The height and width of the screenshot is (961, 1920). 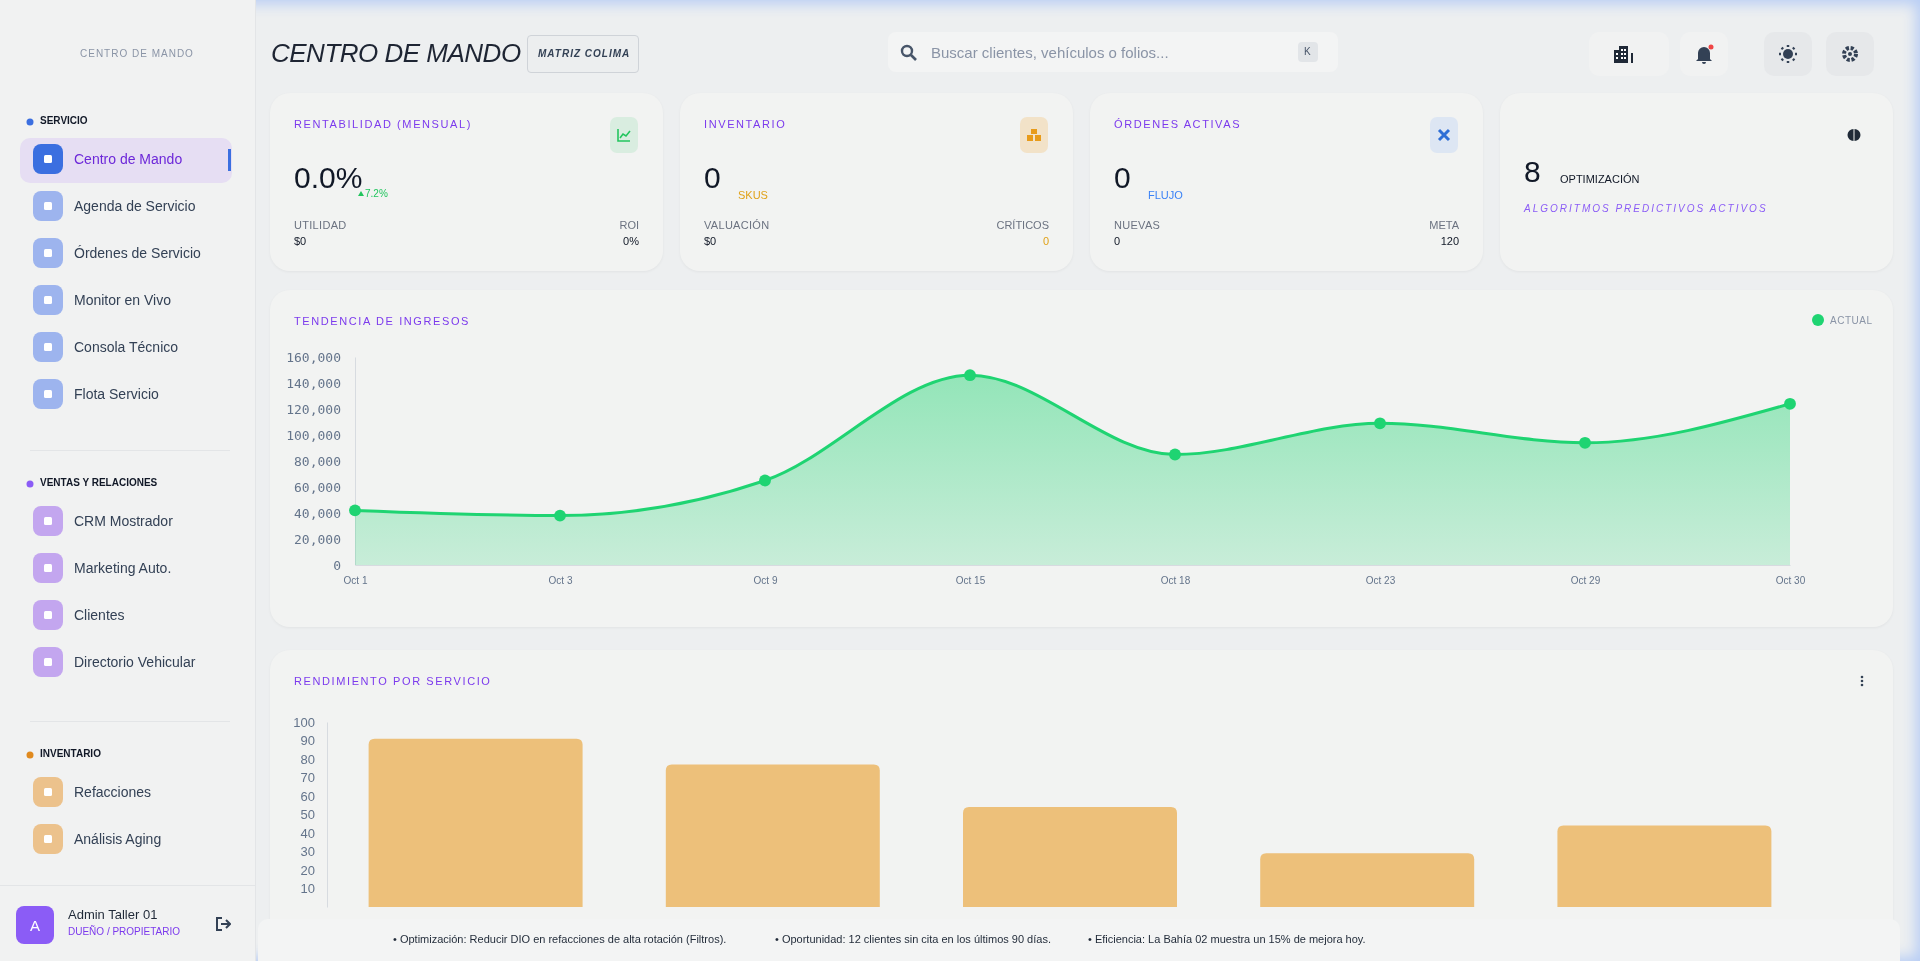 What do you see at coordinates (307, 852) in the screenshot?
I see `y-tick-label: 30` at bounding box center [307, 852].